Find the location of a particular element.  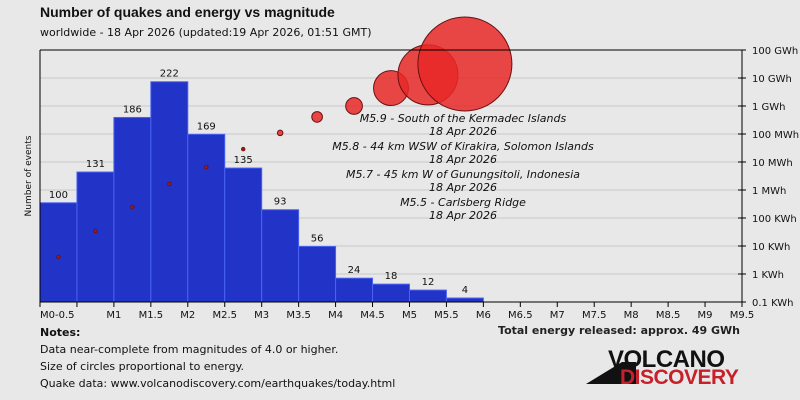

x-tick-label: M0-0.5 is located at coordinates (57, 315).